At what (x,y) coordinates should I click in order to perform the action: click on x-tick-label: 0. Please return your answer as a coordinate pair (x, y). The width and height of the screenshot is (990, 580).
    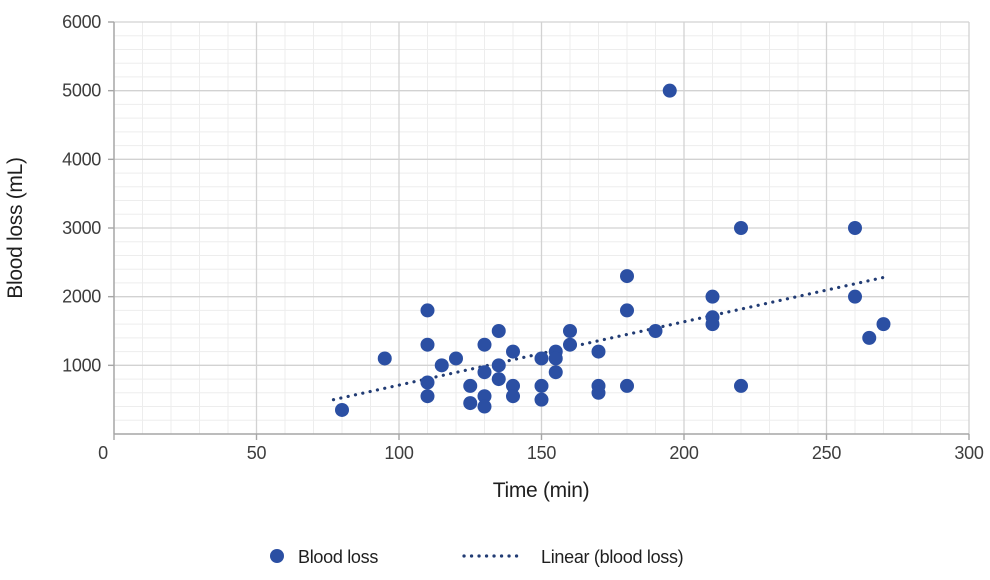
    Looking at the image, I should click on (103, 453).